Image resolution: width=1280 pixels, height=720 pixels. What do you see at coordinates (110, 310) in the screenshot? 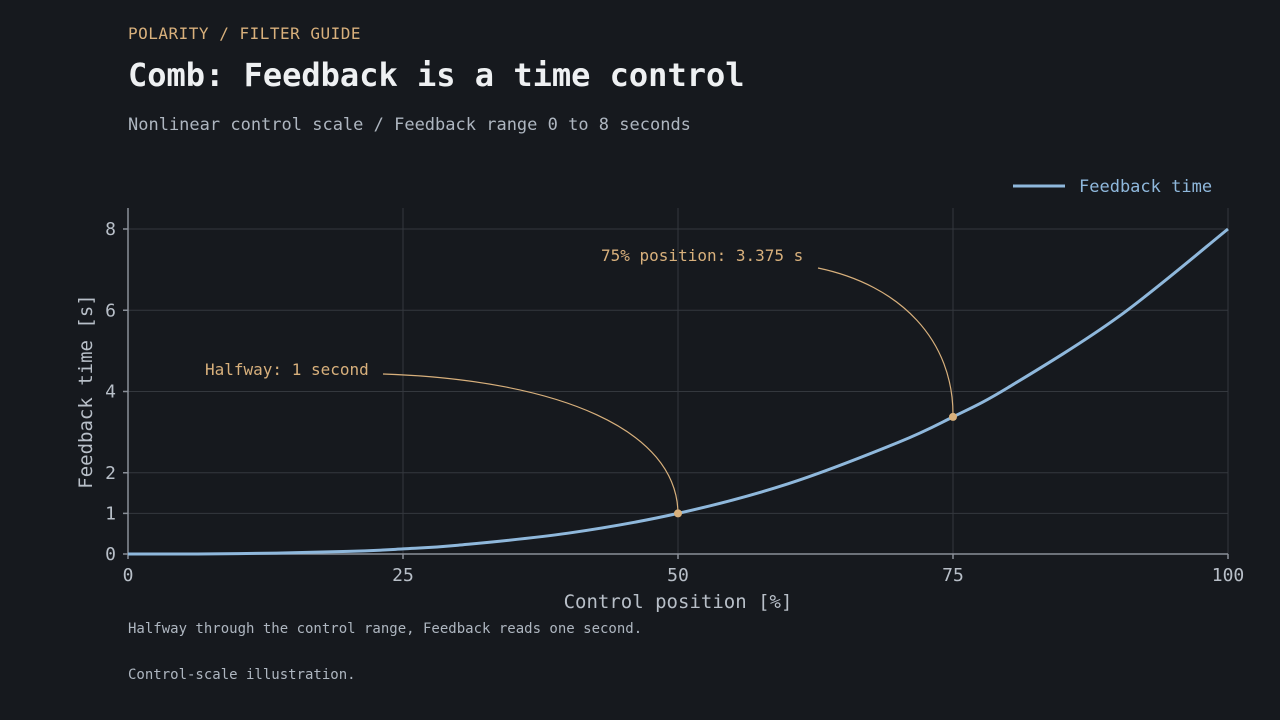
I see `y-tick-label: 6` at bounding box center [110, 310].